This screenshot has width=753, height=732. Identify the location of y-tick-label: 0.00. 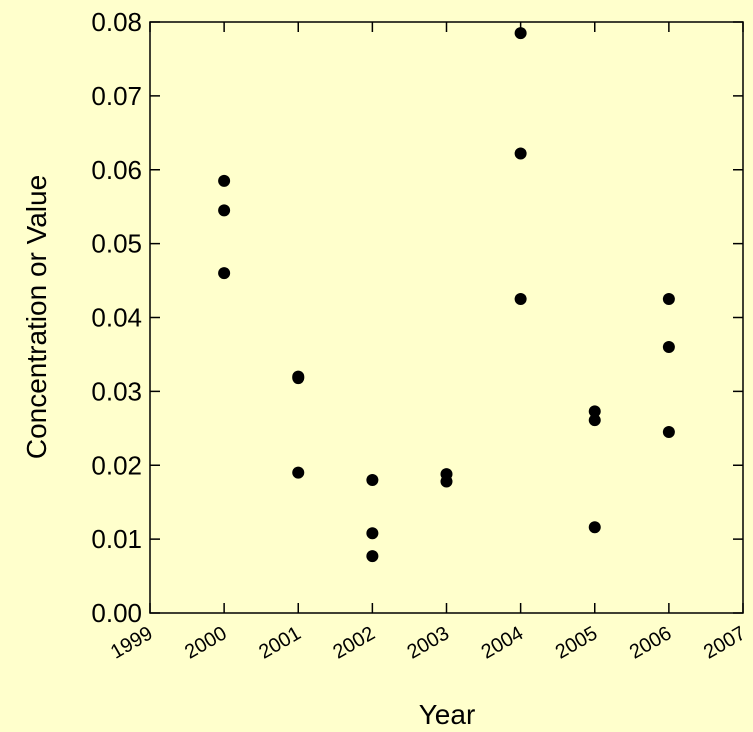
(116, 613).